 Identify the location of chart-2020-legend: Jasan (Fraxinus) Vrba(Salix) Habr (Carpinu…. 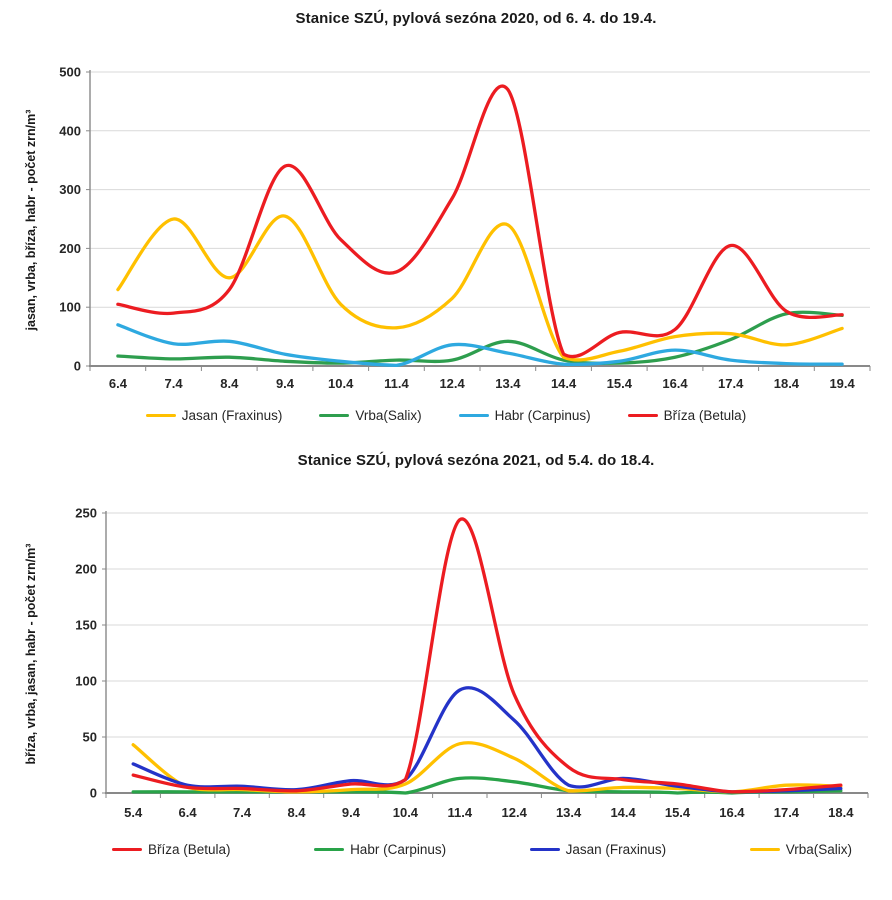
(446, 415).